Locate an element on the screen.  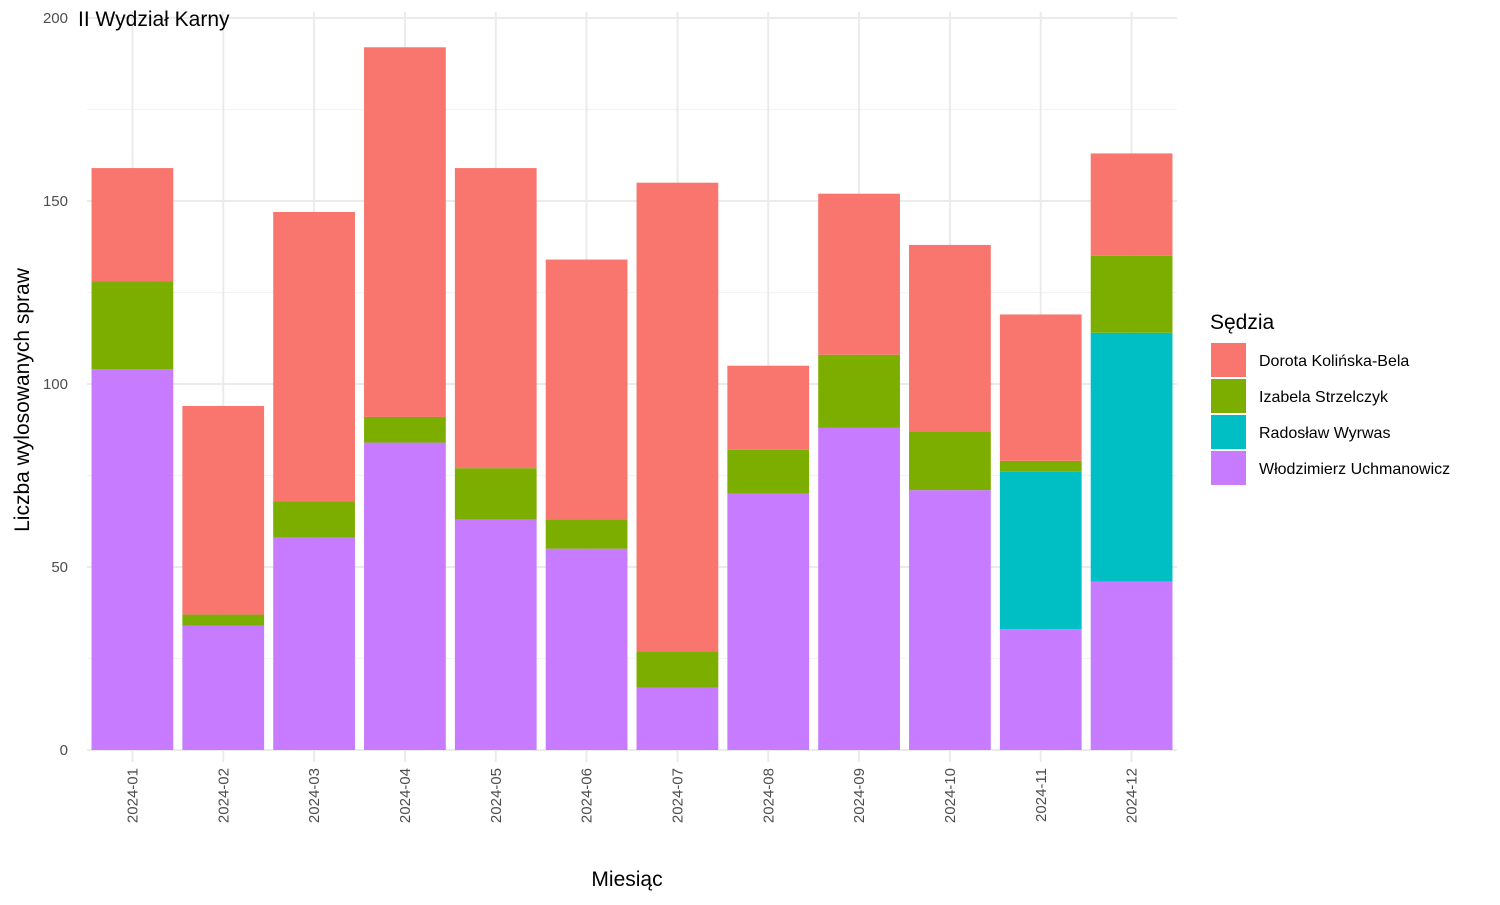
y-tick-label: 0 is located at coordinates (64, 750).